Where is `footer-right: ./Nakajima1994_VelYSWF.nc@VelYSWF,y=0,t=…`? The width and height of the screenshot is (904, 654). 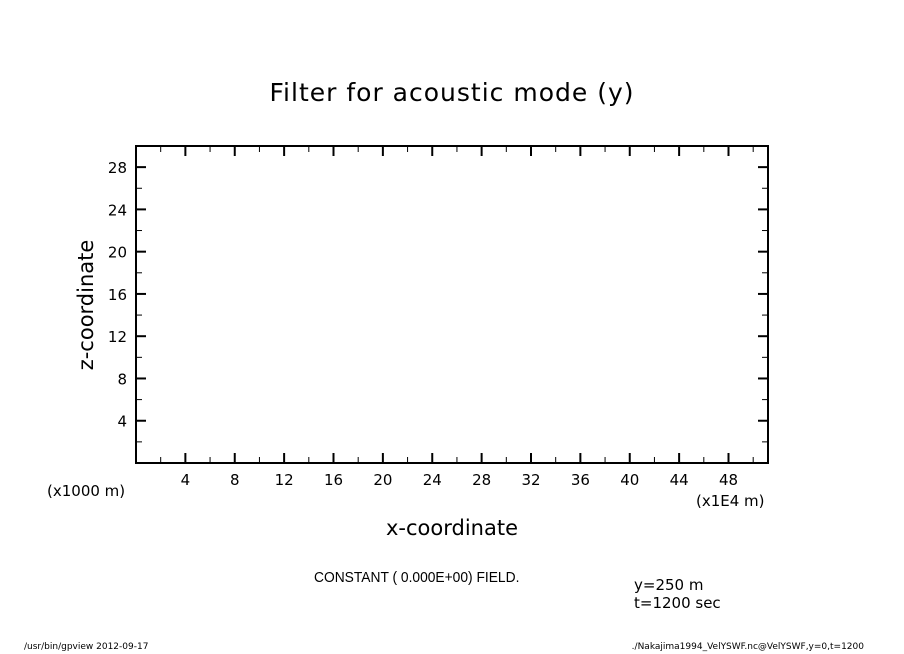
footer-right: ./Nakajima1994_VelYSWF.nc@VelYSWF,y=0,t=… is located at coordinates (747, 647).